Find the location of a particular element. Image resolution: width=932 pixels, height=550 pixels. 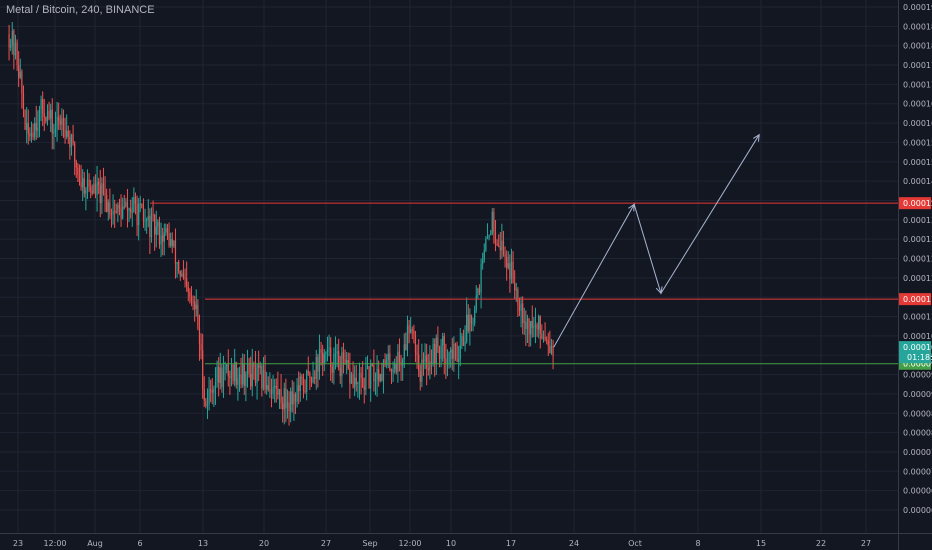

price-axis-label: 0.0001050 is located at coordinates (917, 336).